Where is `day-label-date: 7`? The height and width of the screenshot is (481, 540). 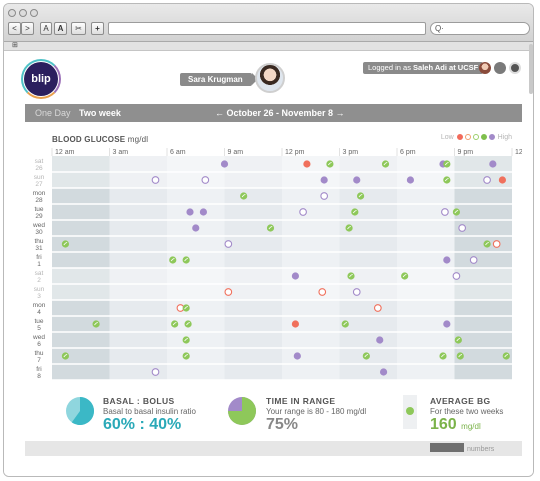 day-label-date: 7 is located at coordinates (39, 360).